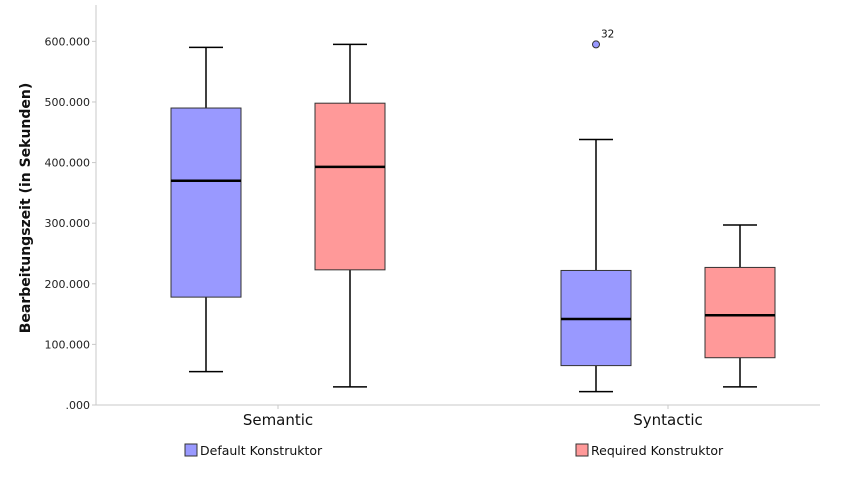 The image size is (850, 500). I want to click on legend-item: Required Konstruktor, so click(649, 450).